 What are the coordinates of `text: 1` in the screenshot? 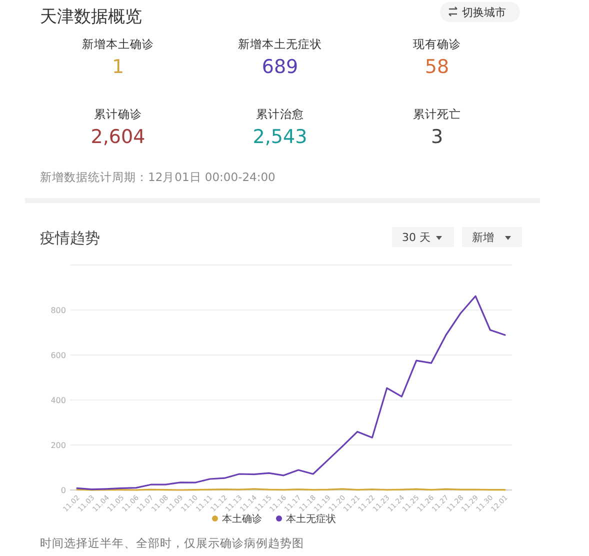 It's located at (118, 67).